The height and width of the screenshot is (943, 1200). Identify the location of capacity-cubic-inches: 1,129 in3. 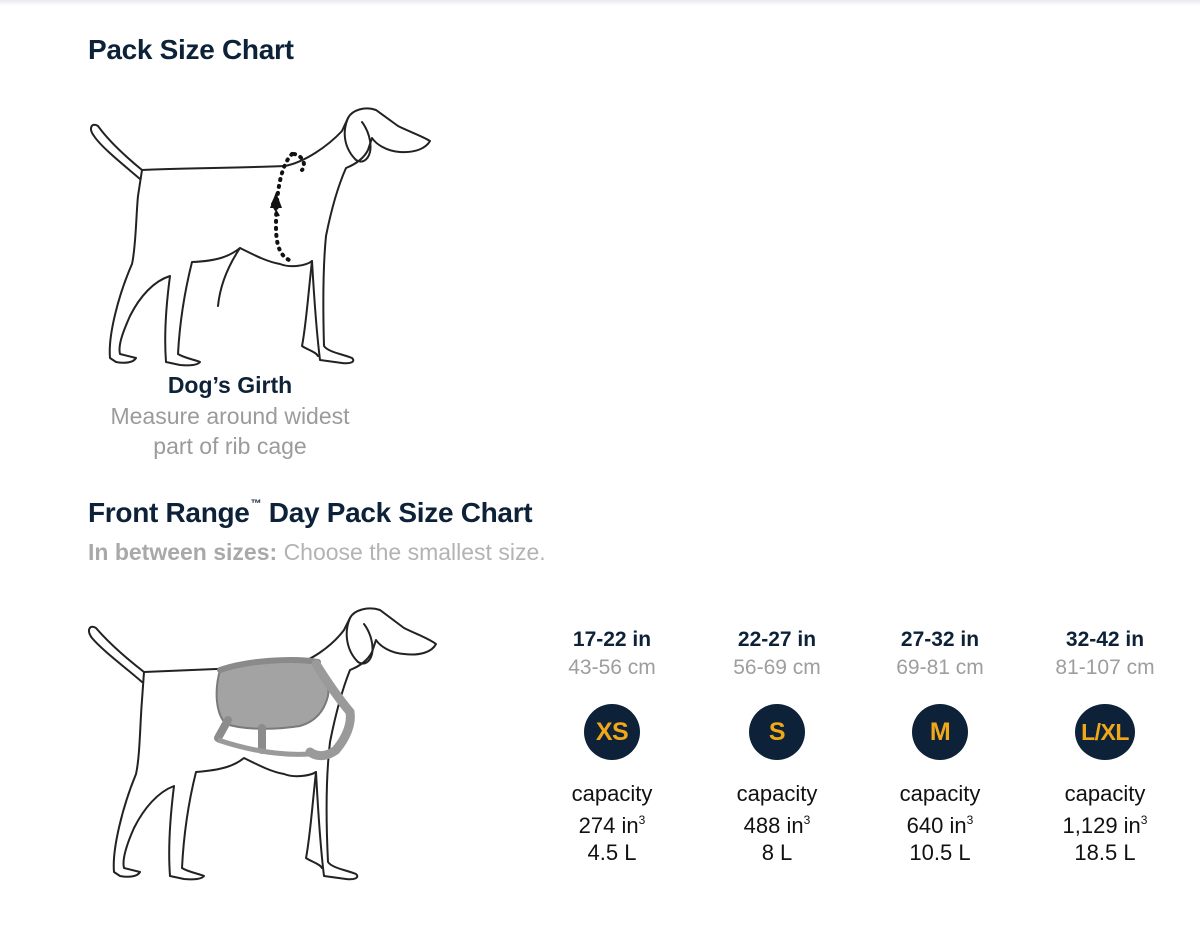
(1105, 823).